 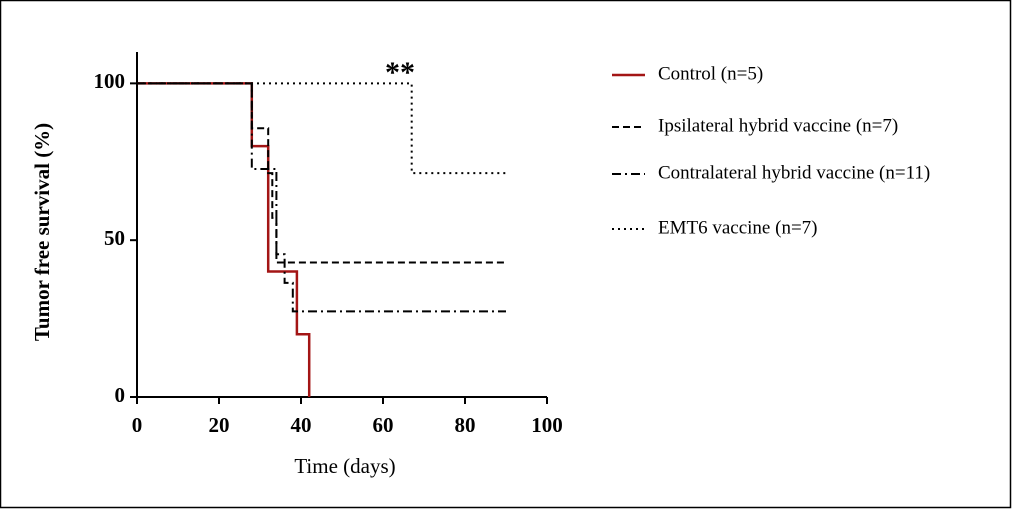 What do you see at coordinates (114, 238) in the screenshot?
I see `y-tick-label: 50` at bounding box center [114, 238].